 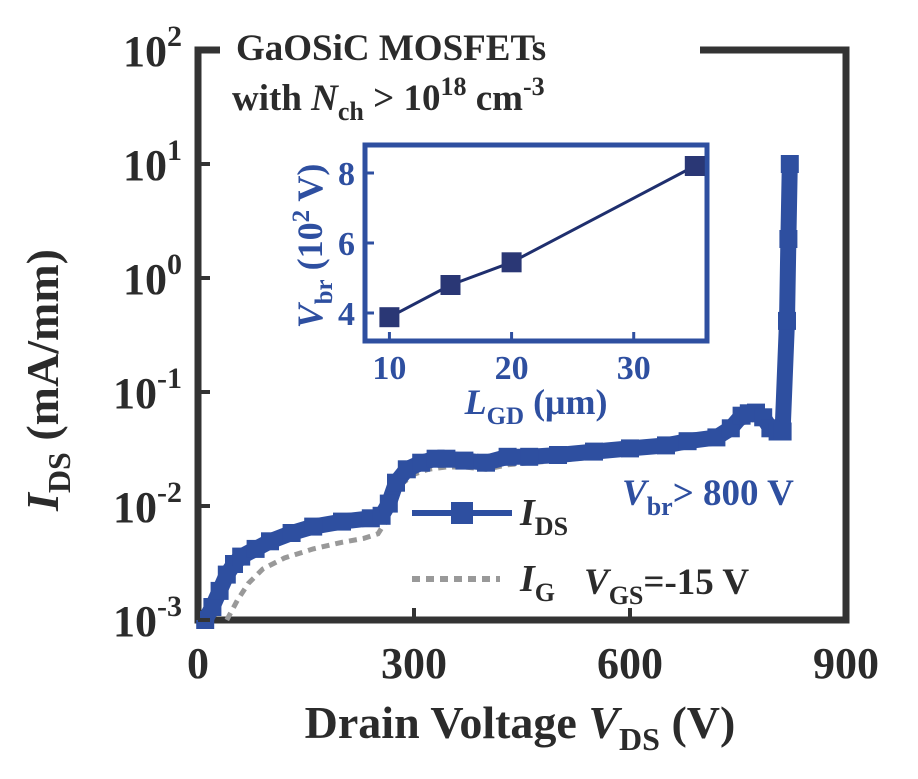 What do you see at coordinates (147, 390) in the screenshot?
I see `y-tick-label: 10⁻¹` at bounding box center [147, 390].